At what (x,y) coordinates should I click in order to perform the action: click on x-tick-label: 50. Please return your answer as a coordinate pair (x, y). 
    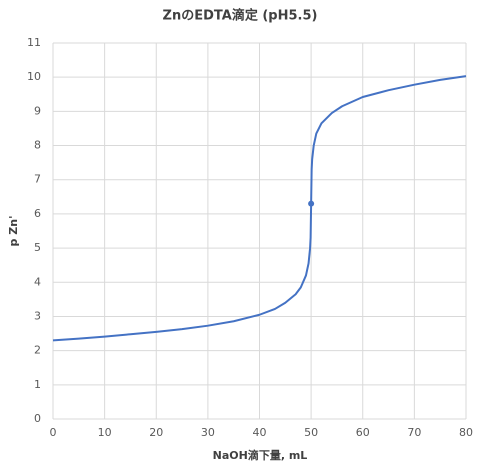
    Looking at the image, I should click on (311, 432).